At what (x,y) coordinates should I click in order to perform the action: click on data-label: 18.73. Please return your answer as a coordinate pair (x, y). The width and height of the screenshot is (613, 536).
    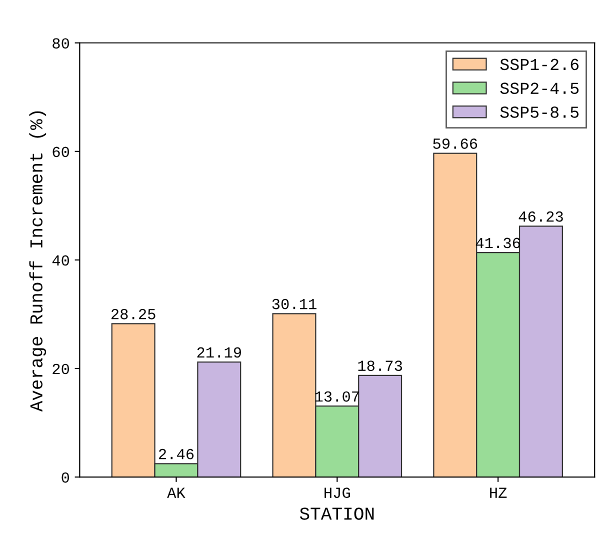
    Looking at the image, I should click on (380, 365).